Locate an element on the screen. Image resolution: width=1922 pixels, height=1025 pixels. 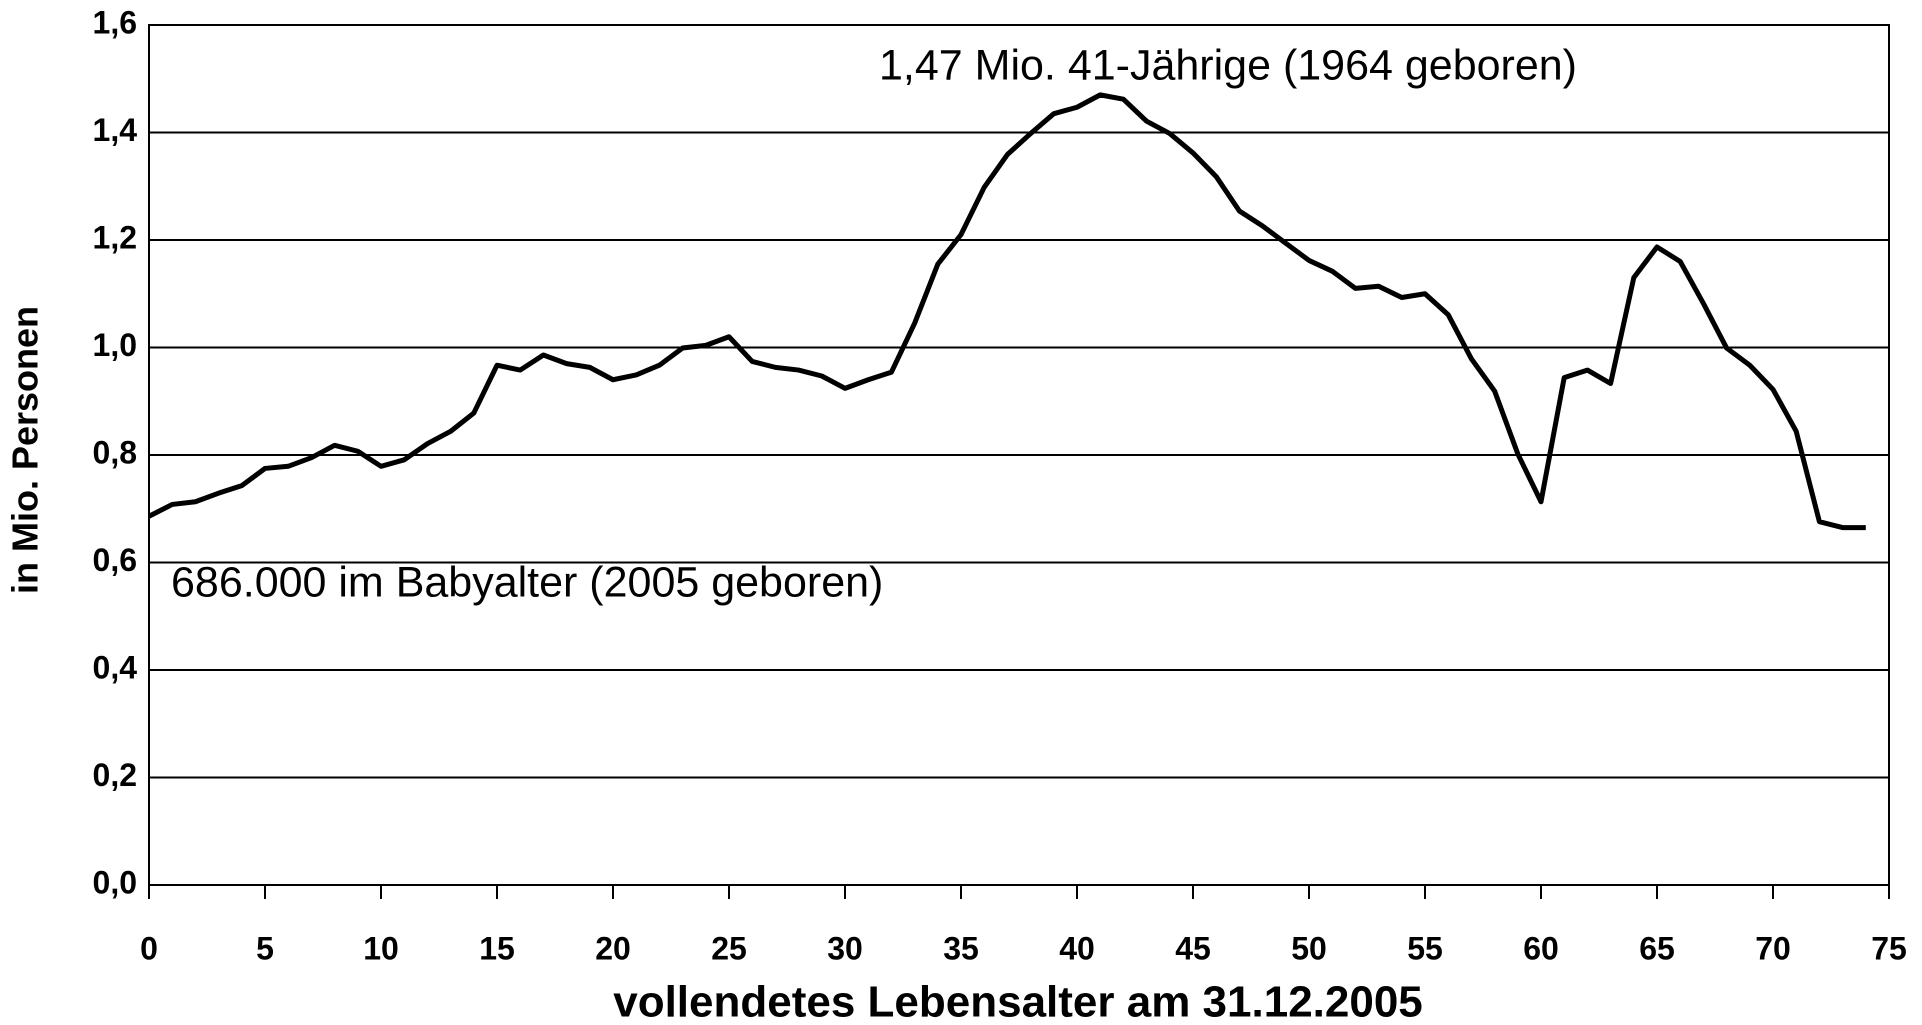
y-axis-title: in Mio. Personen is located at coordinates (25, 450).